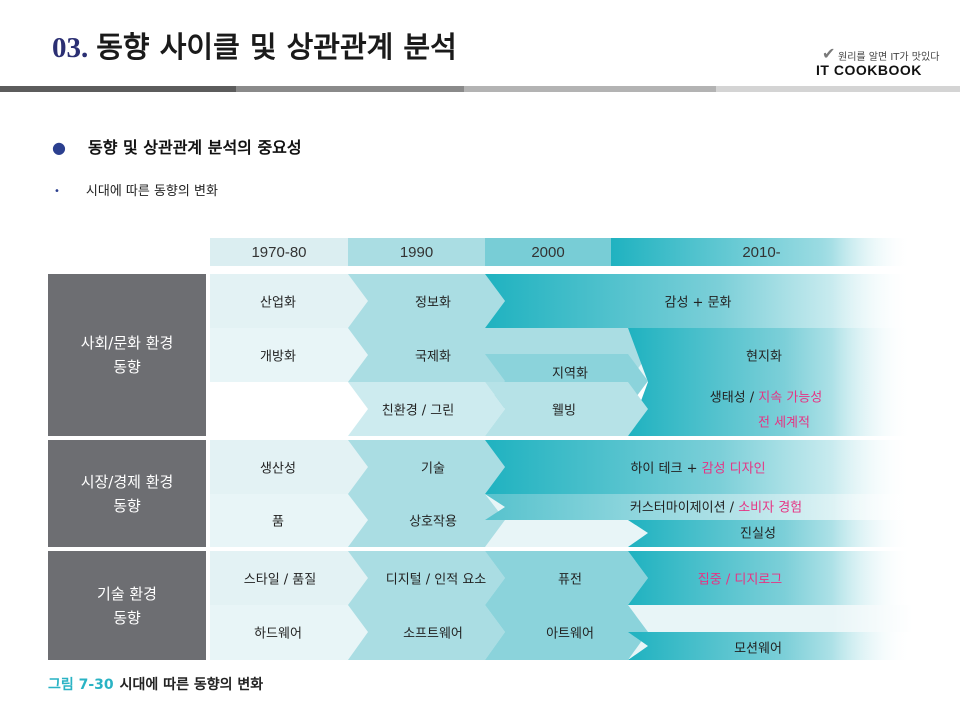 Image resolution: width=960 pixels, height=720 pixels. Describe the element at coordinates (838, 89) in the screenshot. I see `header-rule-lighter` at that location.